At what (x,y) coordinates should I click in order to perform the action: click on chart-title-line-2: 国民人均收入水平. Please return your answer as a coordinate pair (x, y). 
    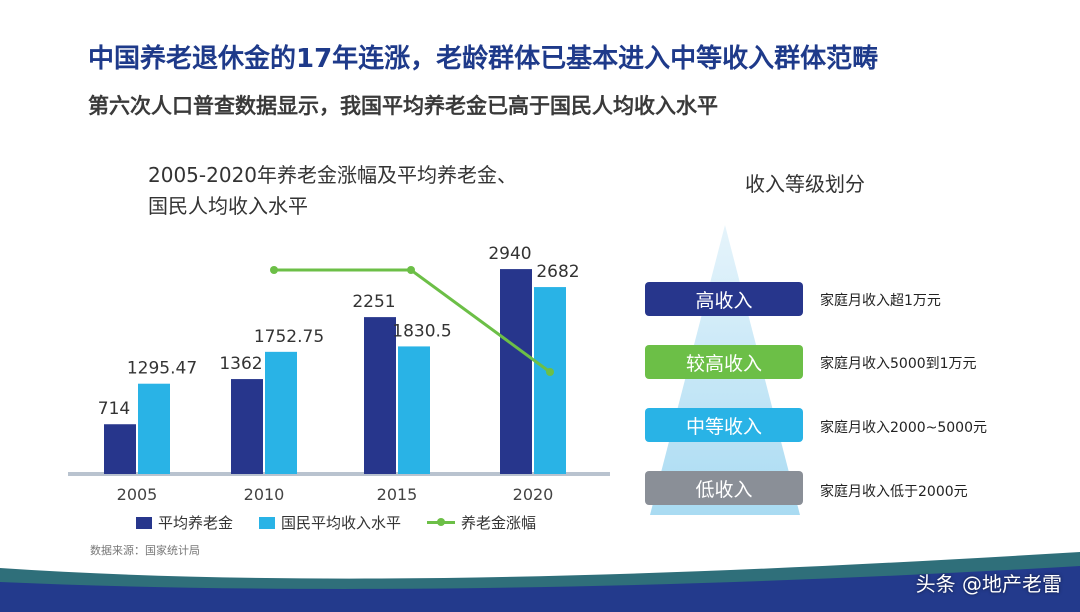
    Looking at the image, I should click on (228, 206).